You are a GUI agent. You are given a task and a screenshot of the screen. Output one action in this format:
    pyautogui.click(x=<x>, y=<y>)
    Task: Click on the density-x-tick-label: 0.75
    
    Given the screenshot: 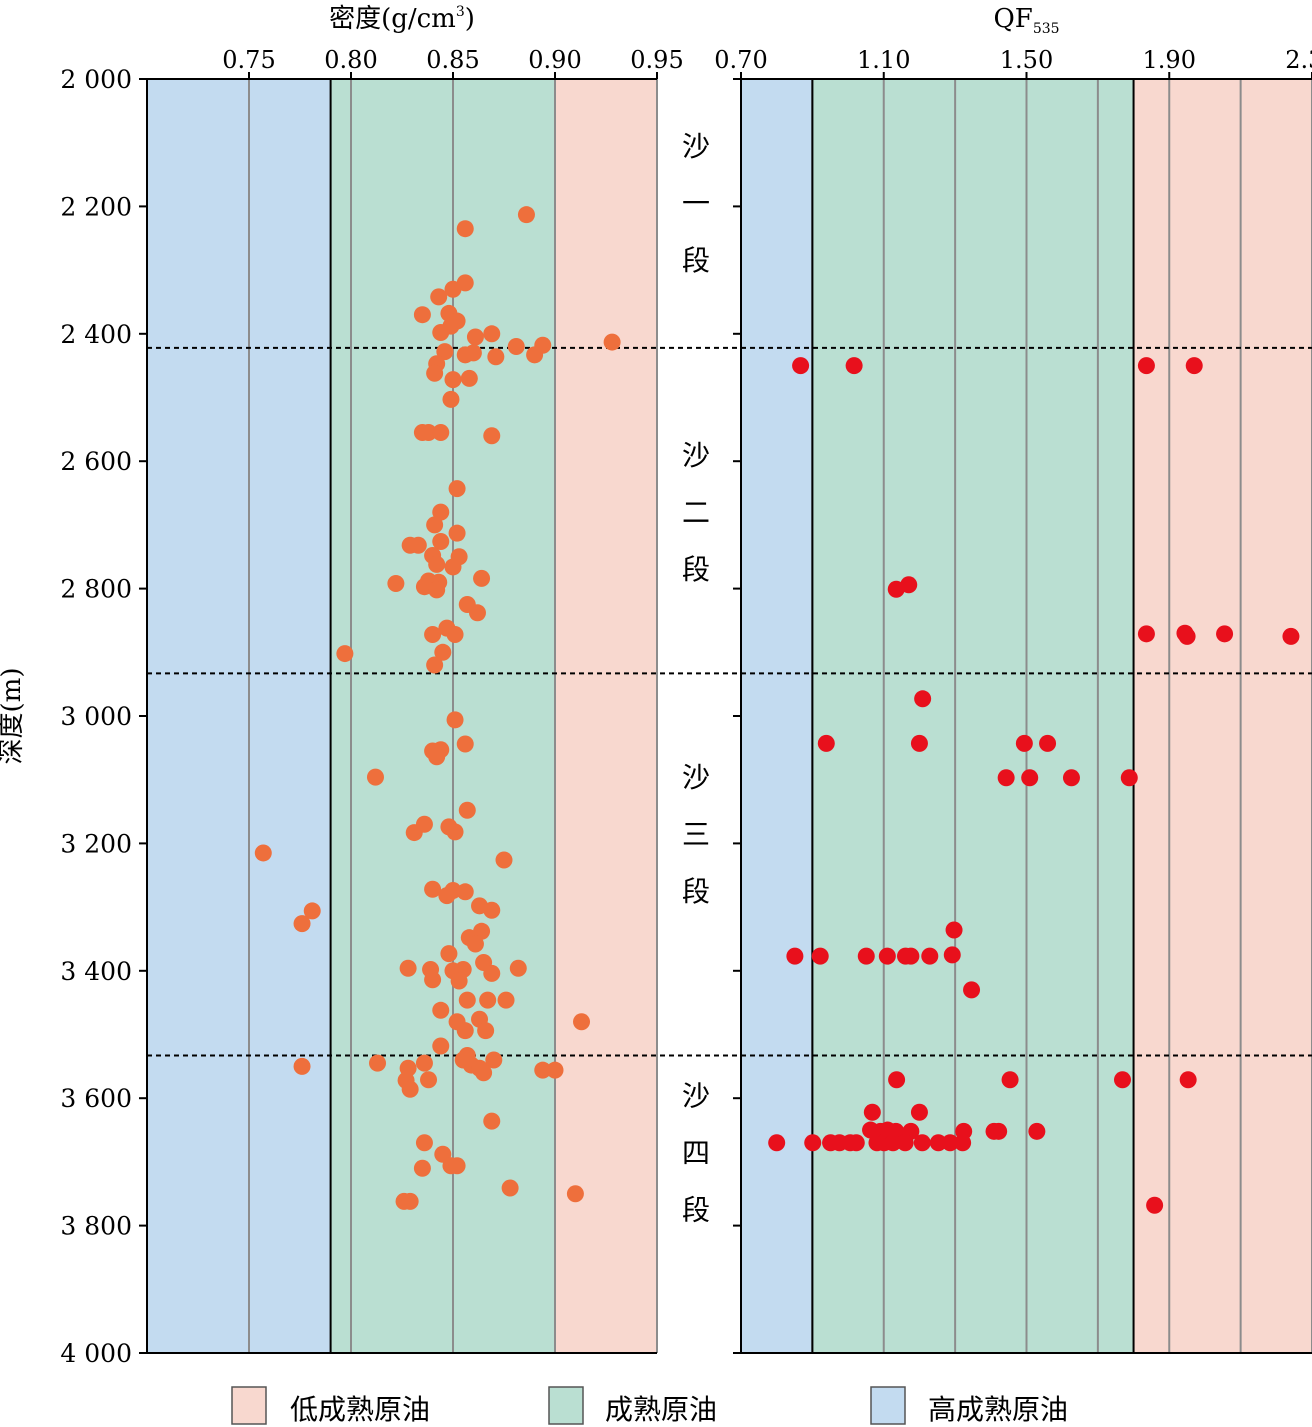 What is the action you would take?
    pyautogui.click(x=248, y=60)
    